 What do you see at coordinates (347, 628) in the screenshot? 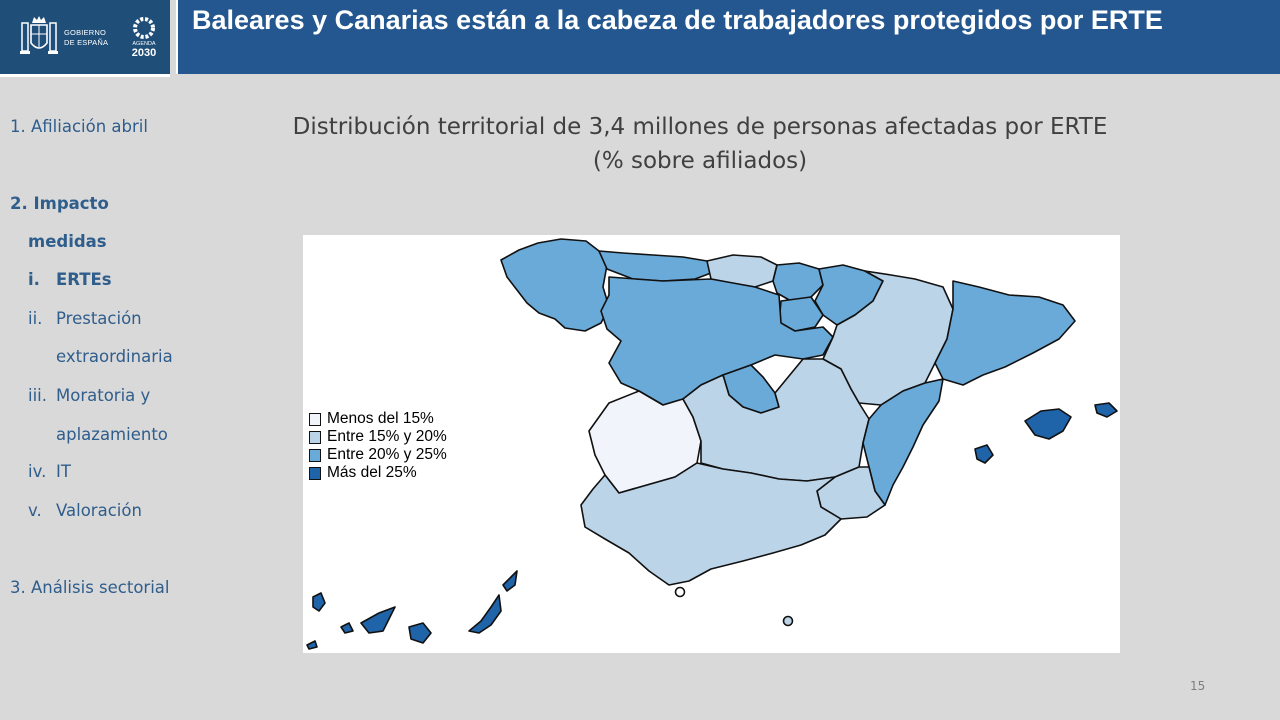
I see `region-canarias-la-gomera` at bounding box center [347, 628].